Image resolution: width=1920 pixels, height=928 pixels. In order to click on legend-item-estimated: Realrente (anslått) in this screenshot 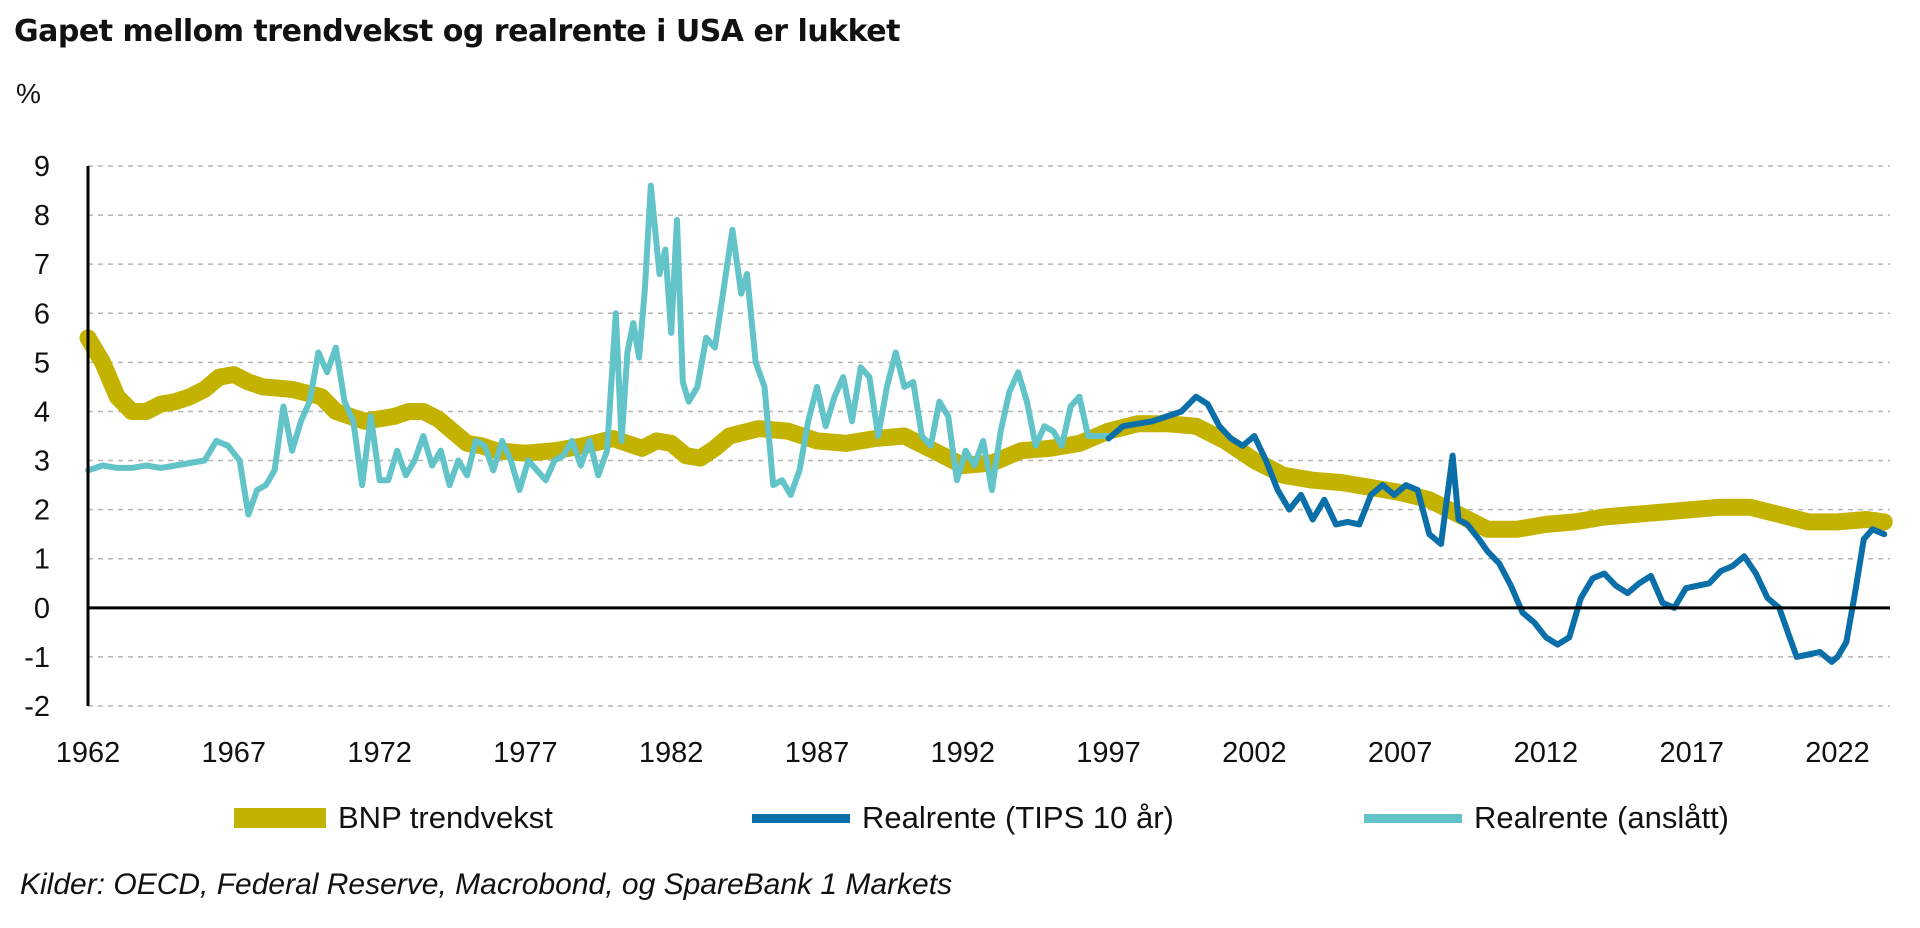, I will do `click(1546, 818)`.